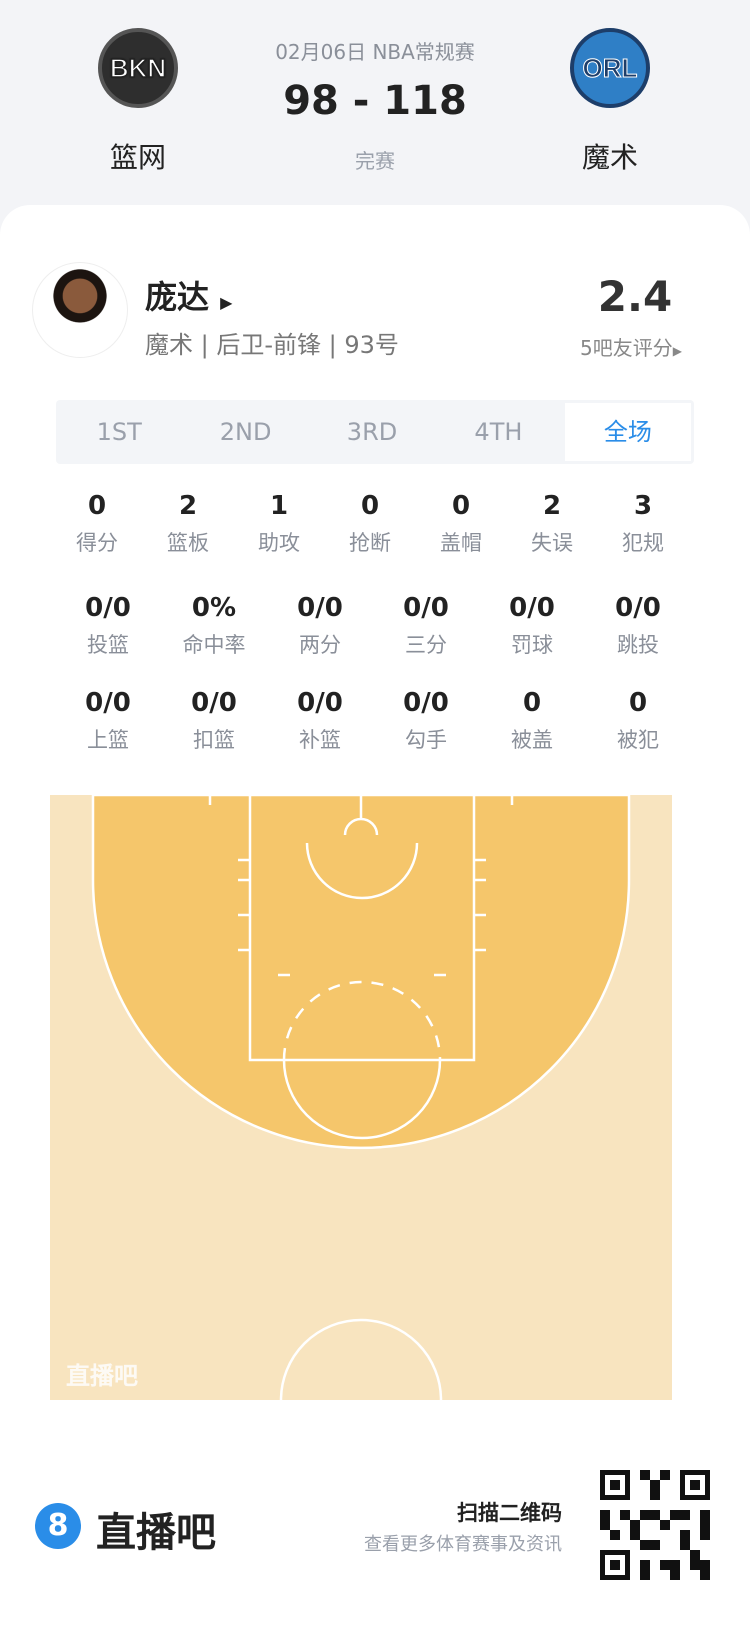 This screenshot has height=1629, width=750. What do you see at coordinates (370, 524) in the screenshot?
I see `stat-item: 0 抢断` at bounding box center [370, 524].